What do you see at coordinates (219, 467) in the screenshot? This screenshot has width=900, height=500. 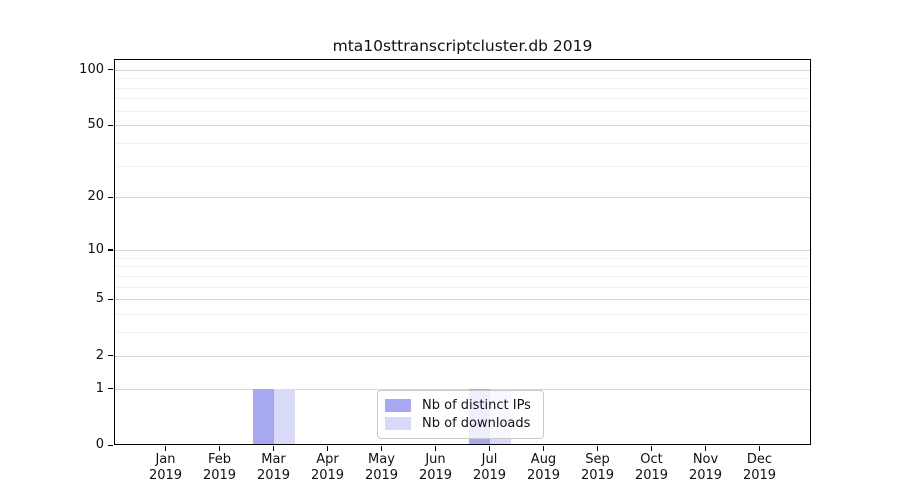 I see `x-tick-label: Feb 2019` at bounding box center [219, 467].